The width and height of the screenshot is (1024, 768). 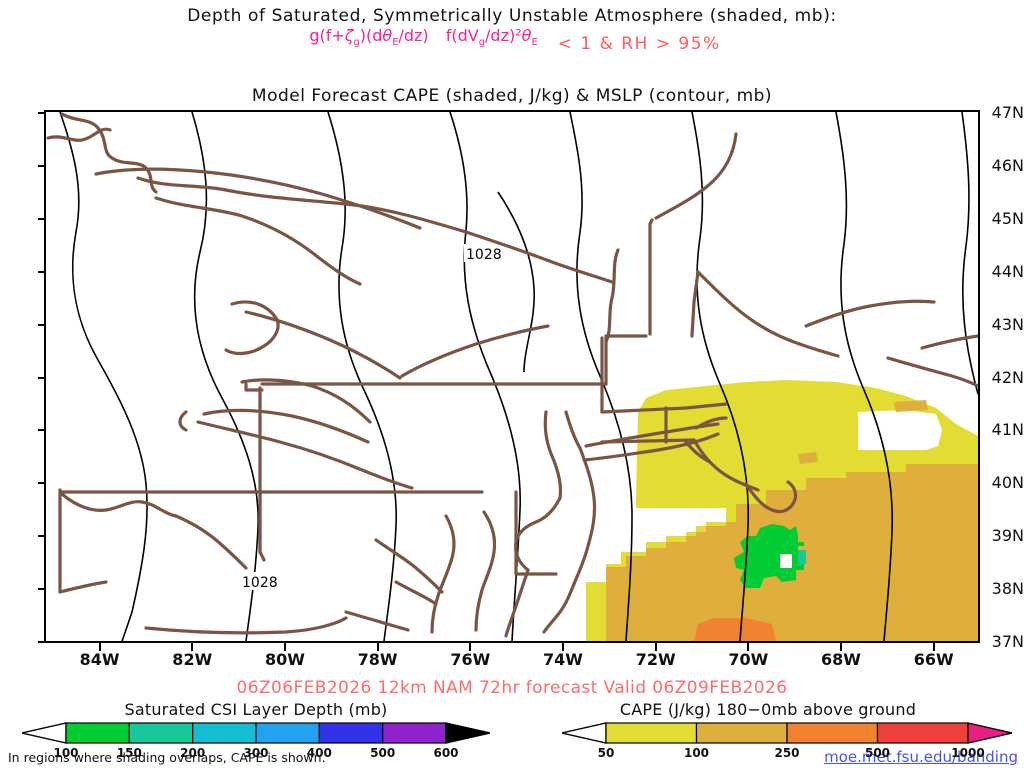 What do you see at coordinates (921, 757) in the screenshot?
I see `source-url-link: moe.met.fsu.edu/banding` at bounding box center [921, 757].